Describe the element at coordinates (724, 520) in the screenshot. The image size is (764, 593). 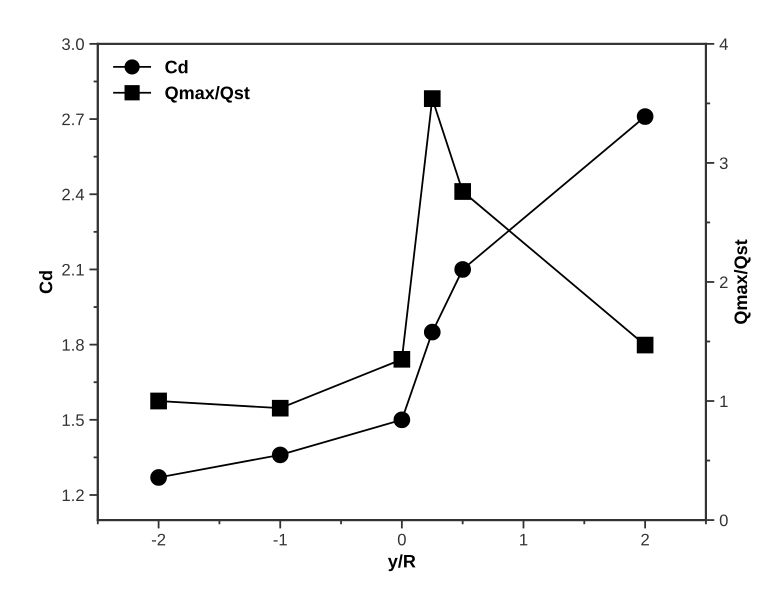
I see `y2-tick-label: 0` at that location.